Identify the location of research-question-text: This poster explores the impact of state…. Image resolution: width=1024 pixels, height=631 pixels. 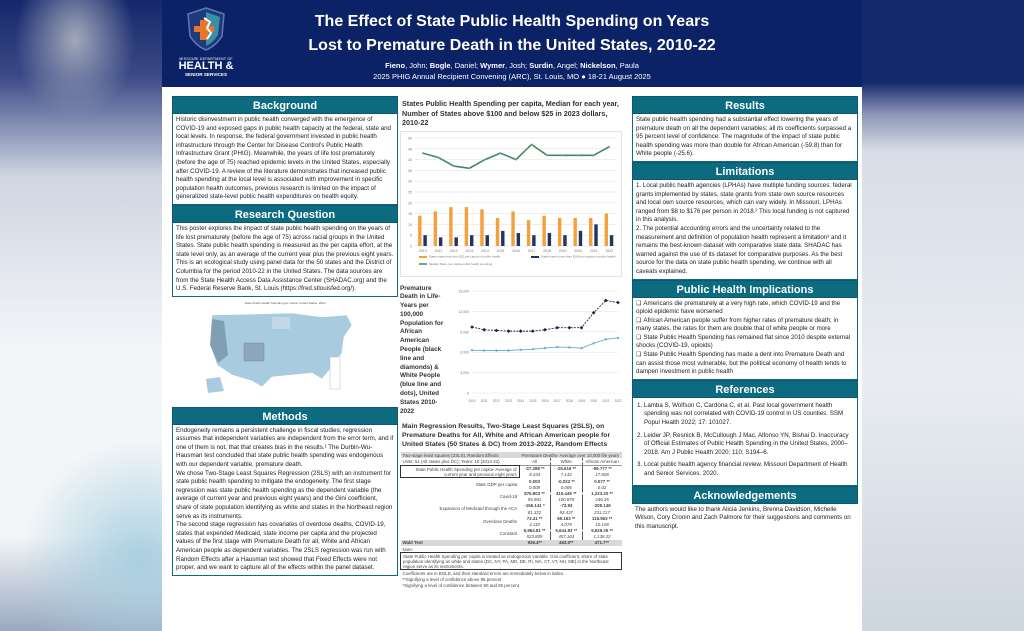
(285, 259).